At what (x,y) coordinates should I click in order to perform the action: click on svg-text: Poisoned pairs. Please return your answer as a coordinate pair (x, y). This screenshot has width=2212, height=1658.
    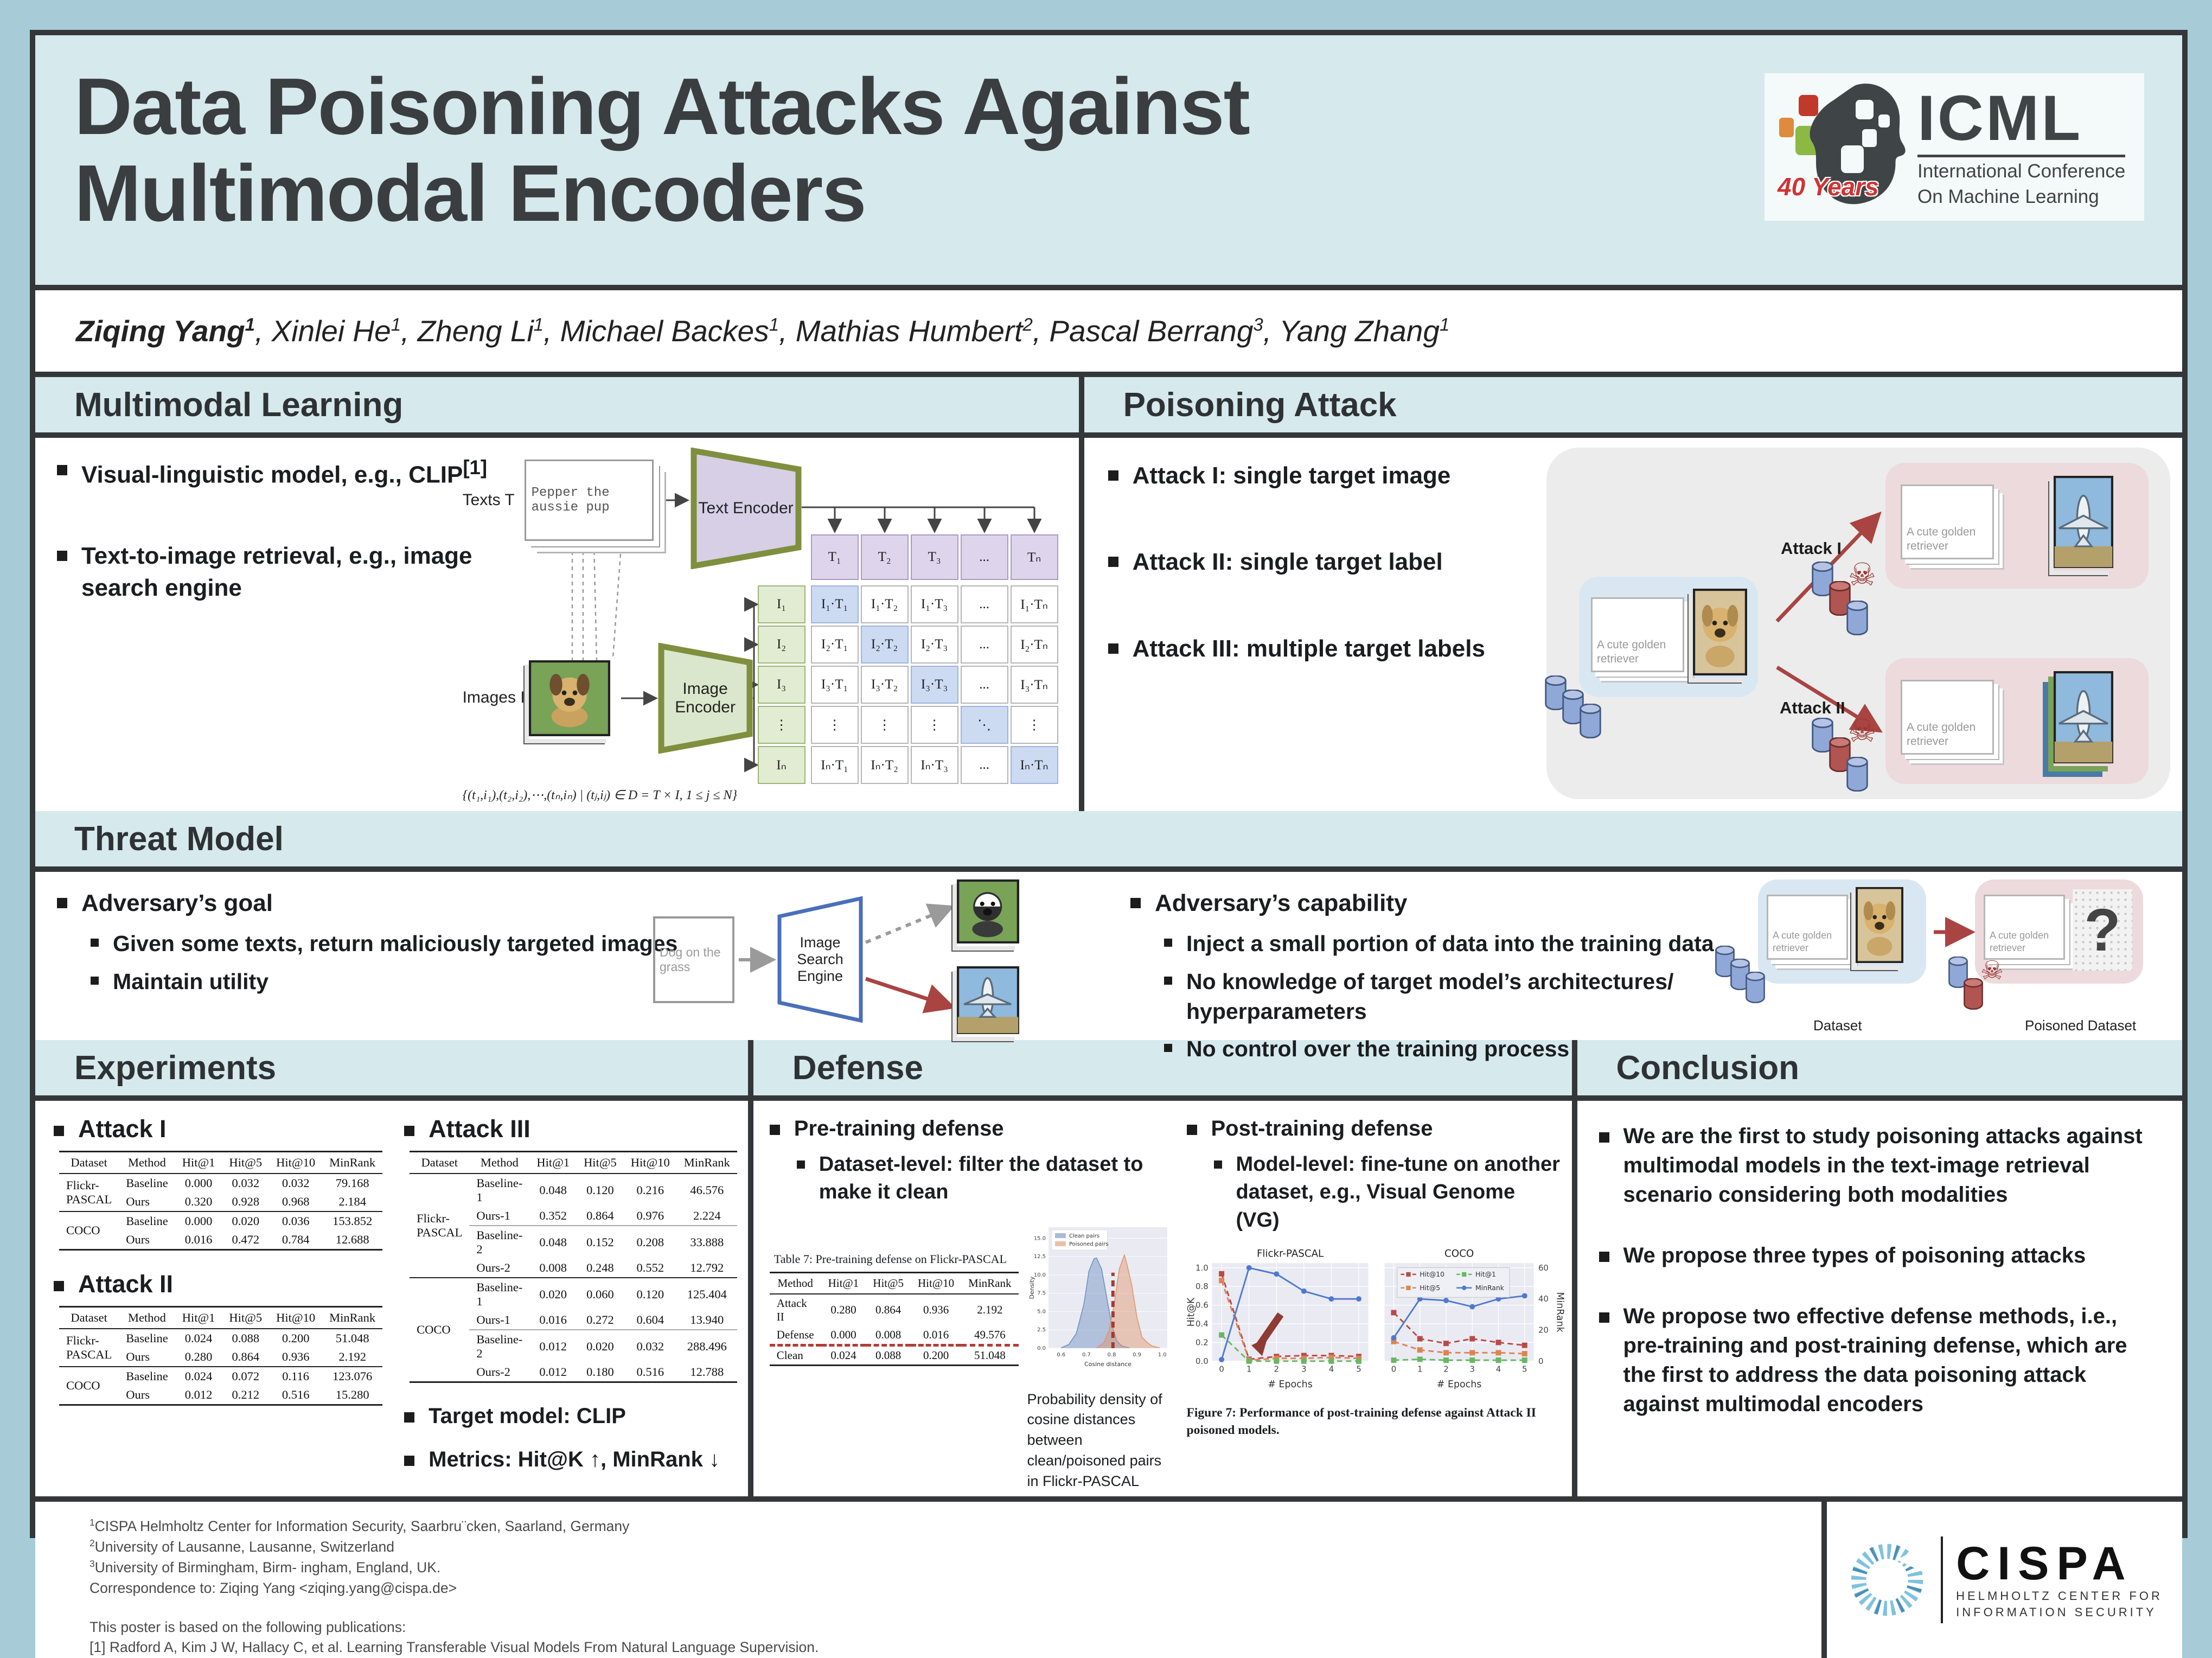
    Looking at the image, I should click on (1089, 1244).